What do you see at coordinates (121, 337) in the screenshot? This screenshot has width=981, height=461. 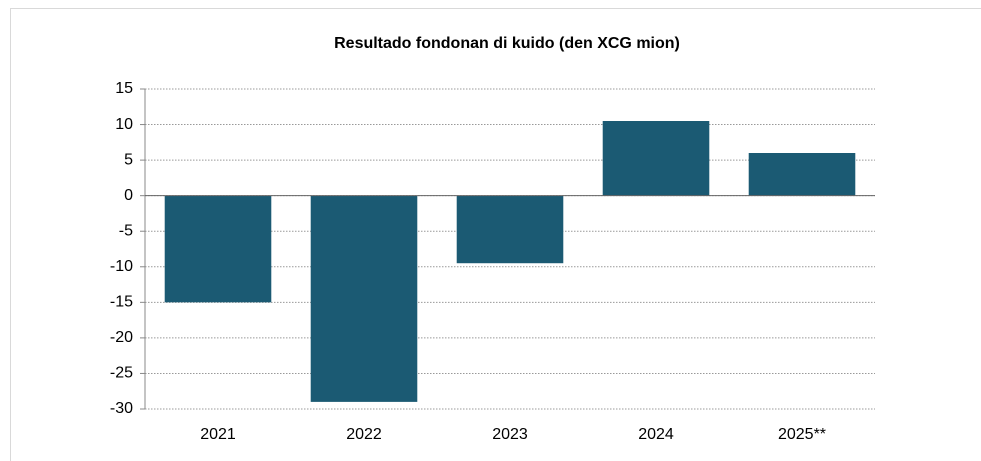 I see `y-tick-label: -20` at bounding box center [121, 337].